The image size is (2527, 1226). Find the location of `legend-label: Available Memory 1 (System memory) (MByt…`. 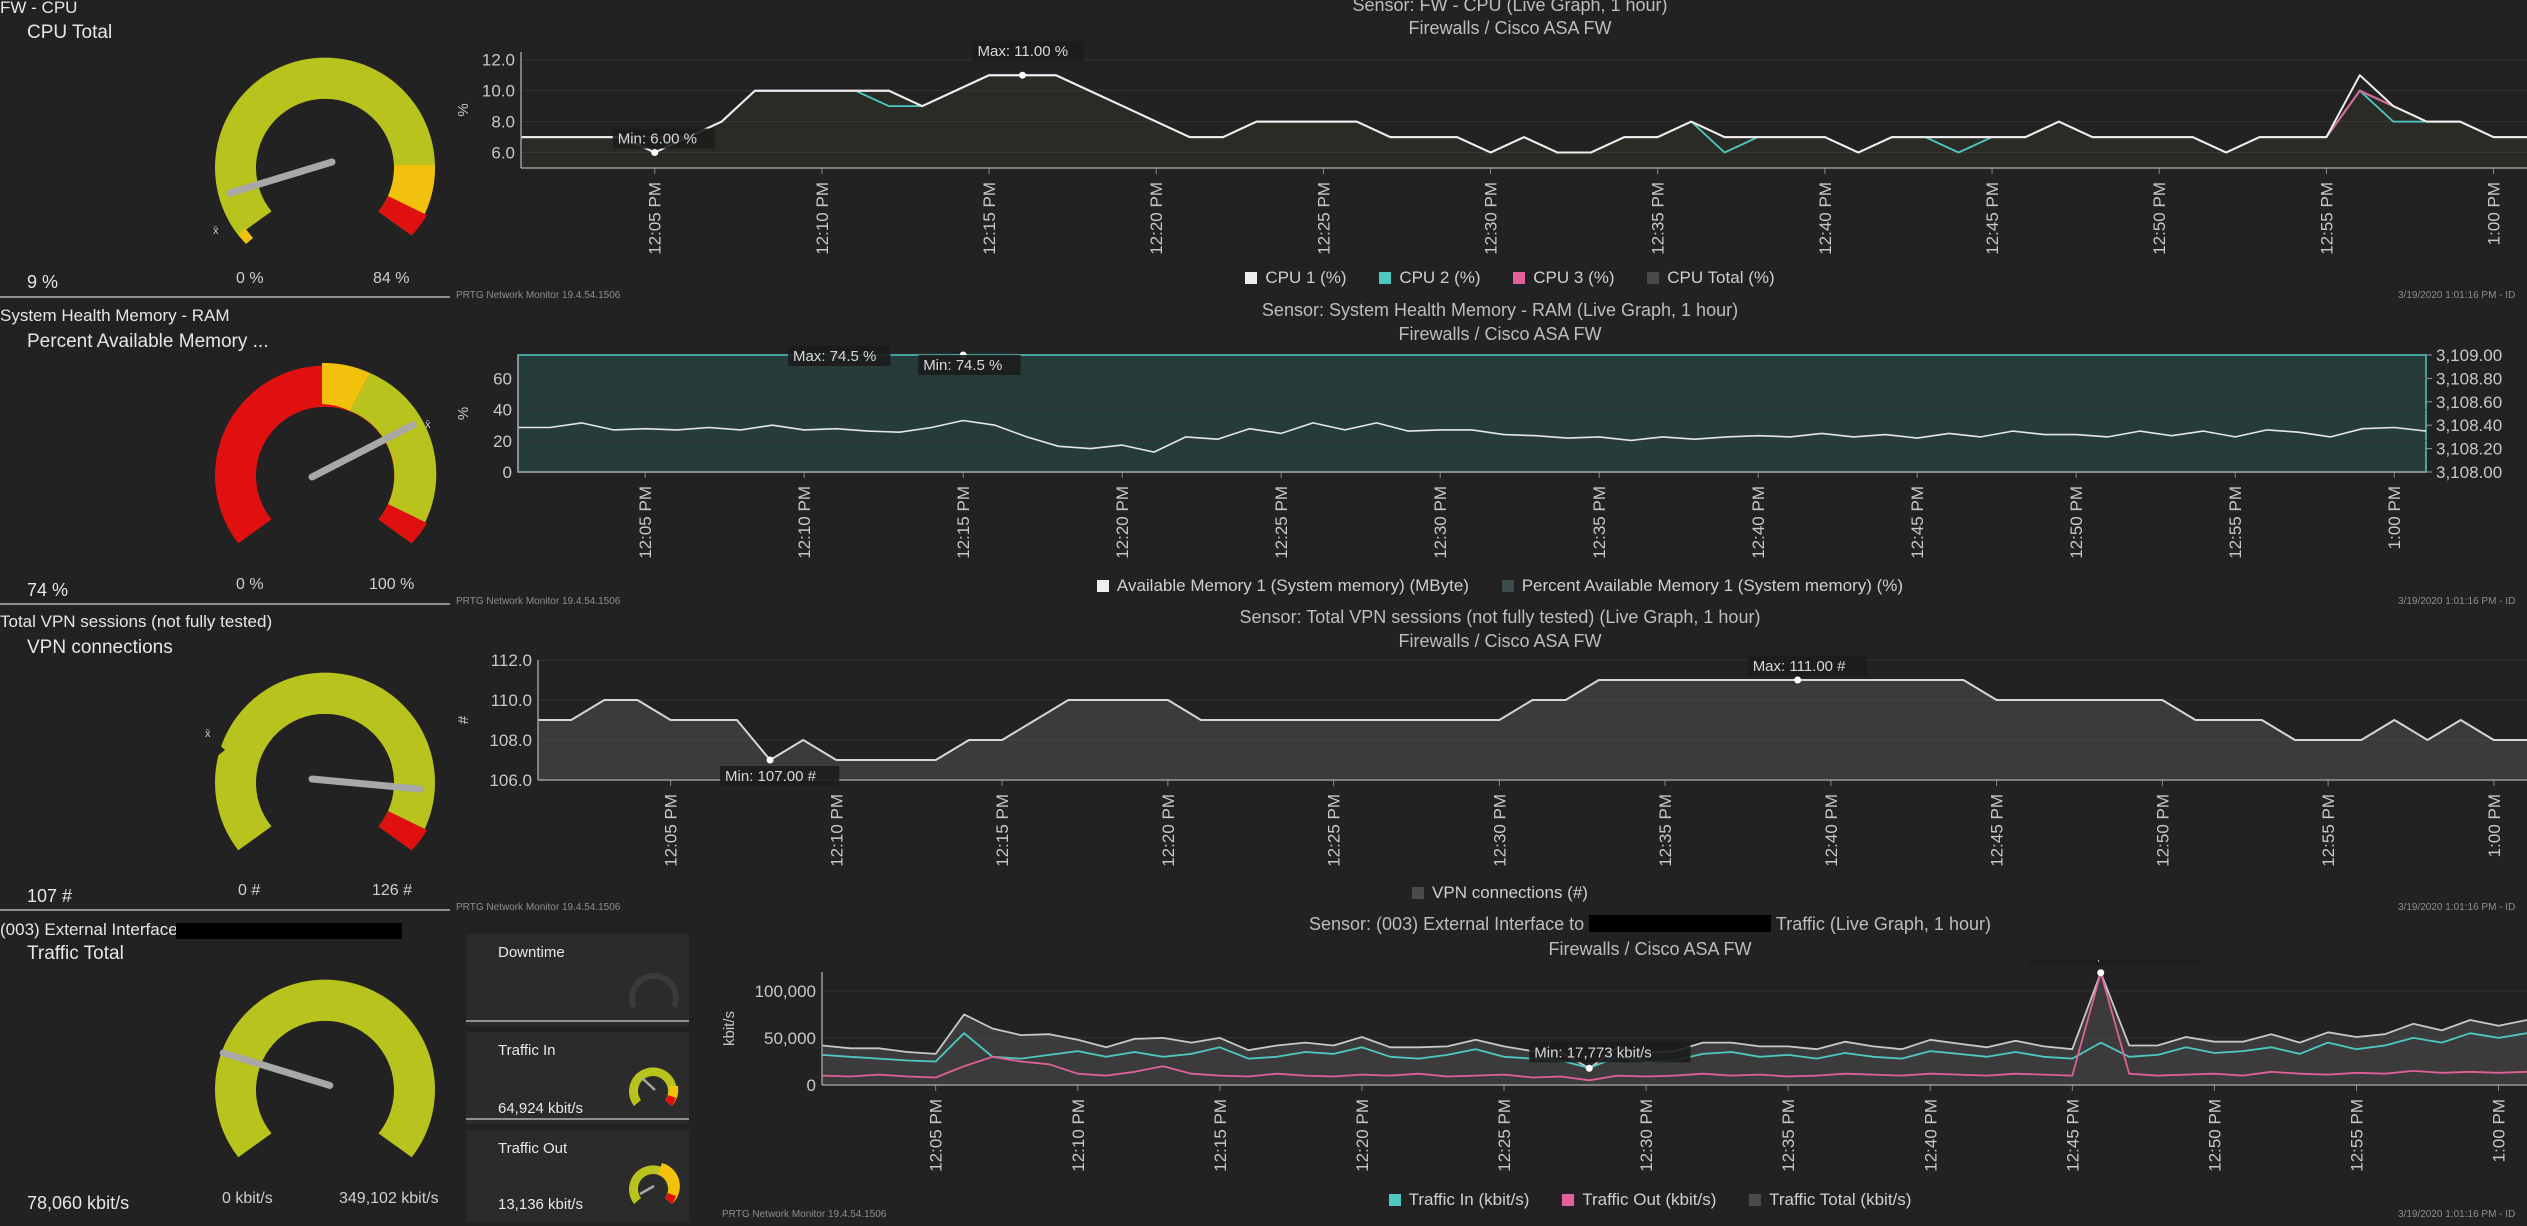

legend-label: Available Memory 1 (System memory) (MByt… is located at coordinates (1292, 585).